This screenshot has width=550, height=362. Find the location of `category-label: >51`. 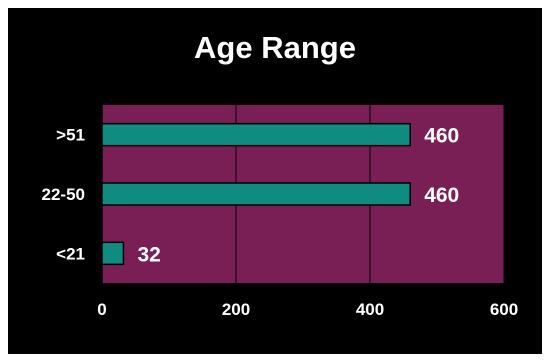

category-label: >51 is located at coordinates (70, 135).